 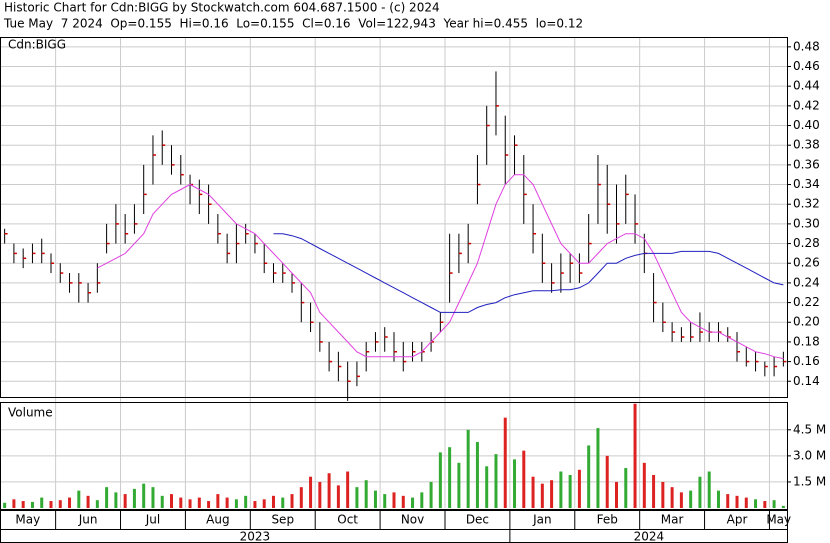 What do you see at coordinates (809, 429) in the screenshot?
I see `y-tick-label: 4.5 M` at bounding box center [809, 429].